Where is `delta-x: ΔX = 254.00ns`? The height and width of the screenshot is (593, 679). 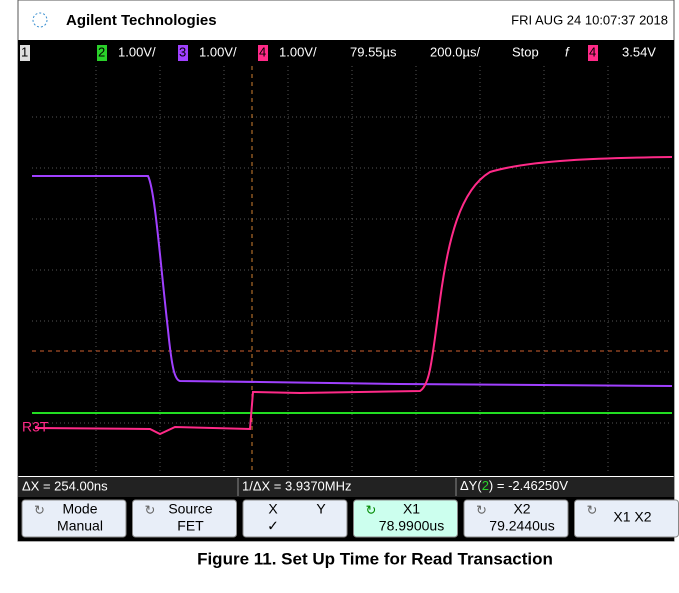 delta-x: ΔX = 254.00ns is located at coordinates (65, 485).